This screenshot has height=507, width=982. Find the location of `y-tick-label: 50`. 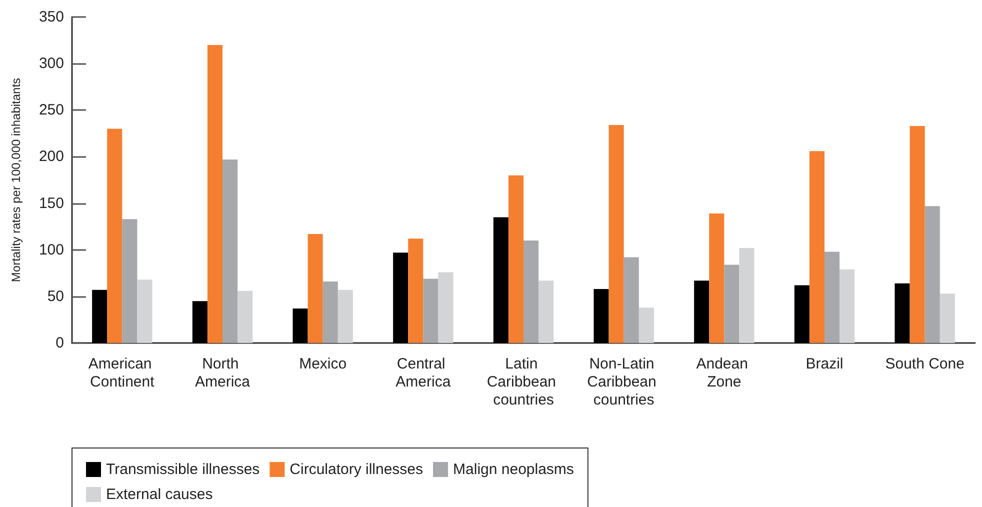

y-tick-label: 50 is located at coordinates (55, 296).